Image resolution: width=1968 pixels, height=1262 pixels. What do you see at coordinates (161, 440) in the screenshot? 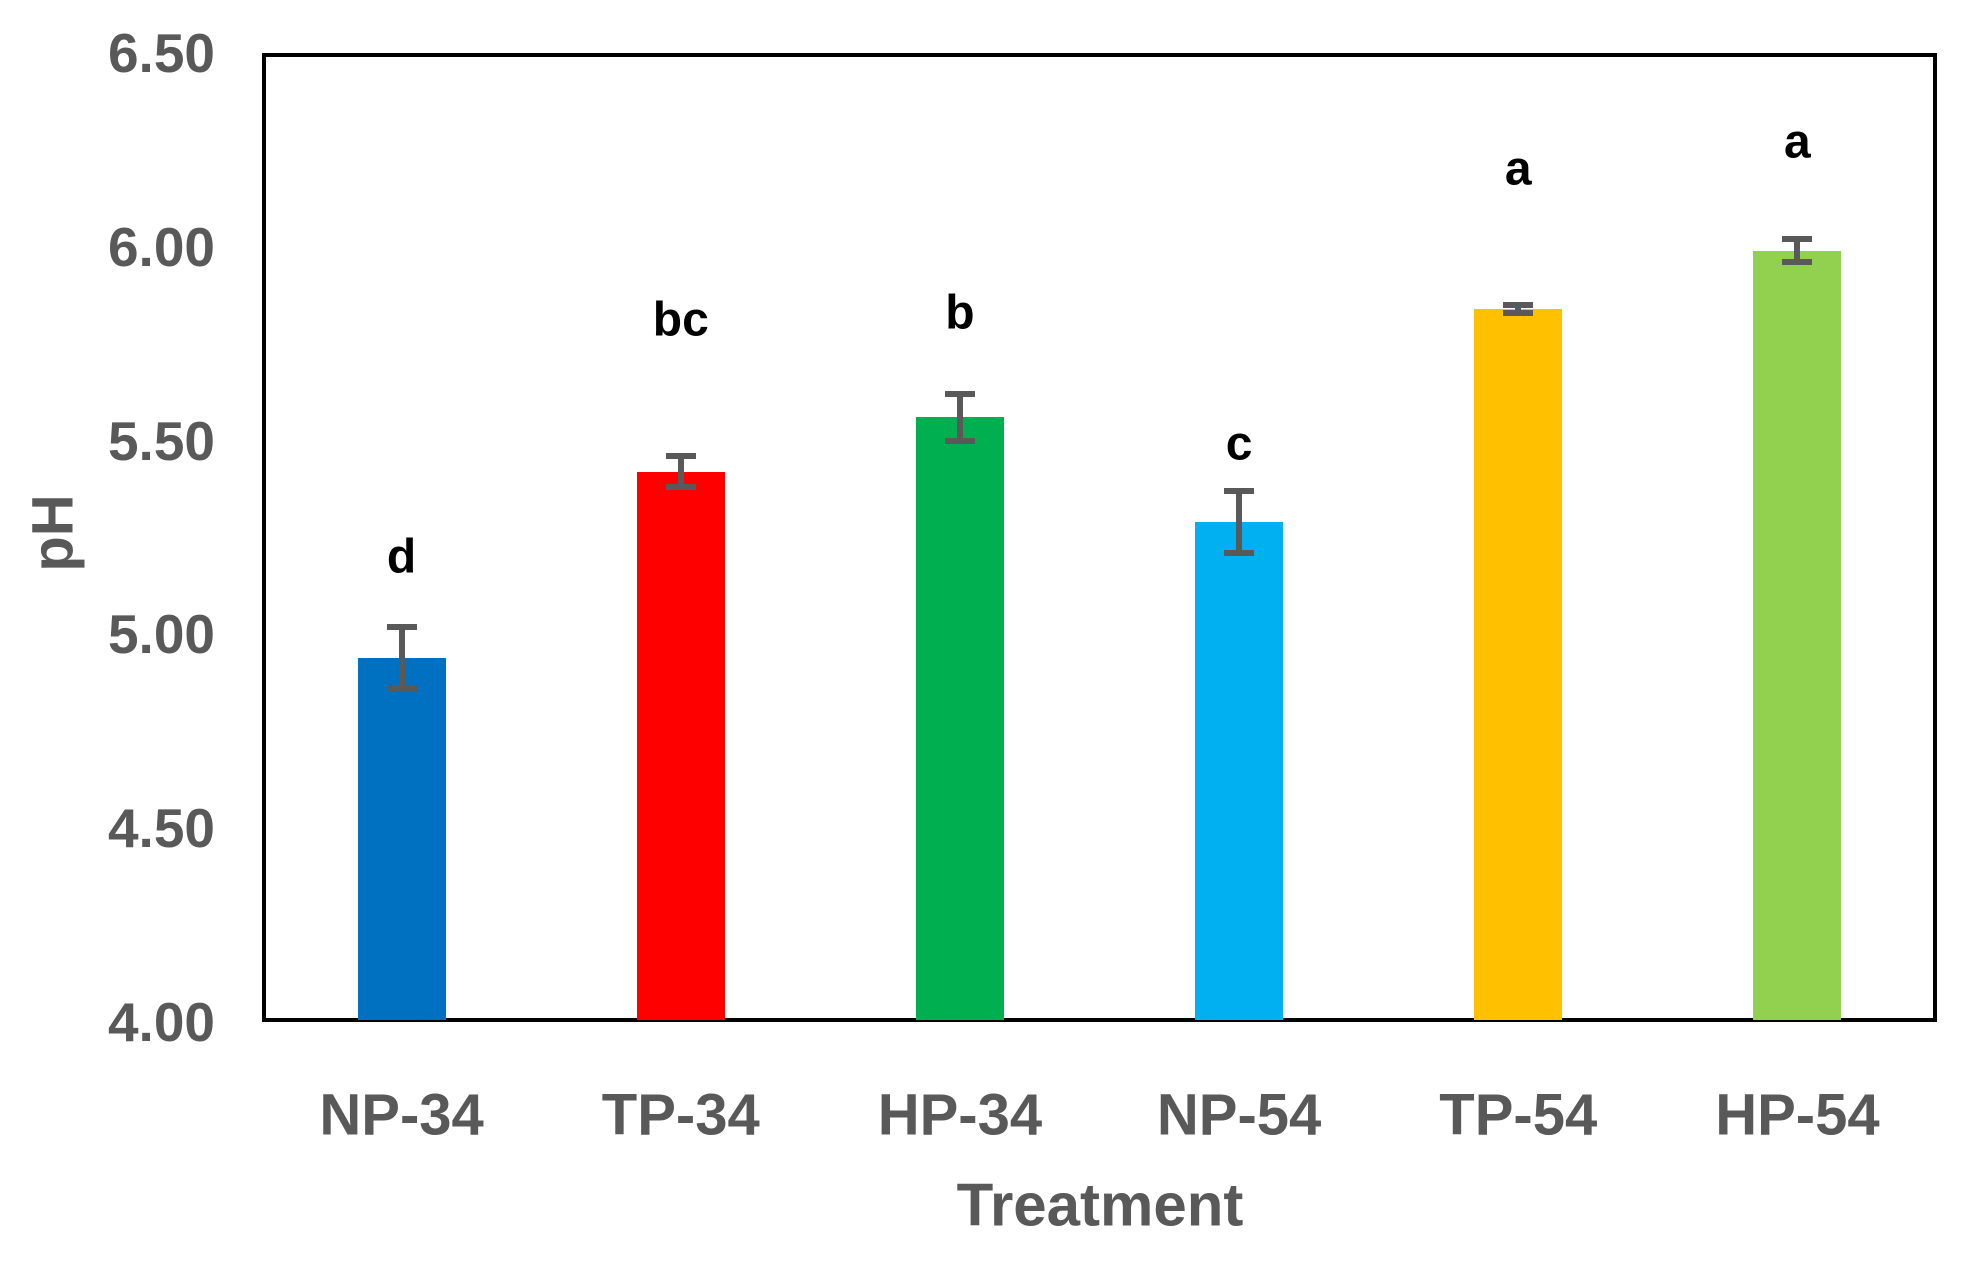
I see `y-tick-label: 5.50` at bounding box center [161, 440].